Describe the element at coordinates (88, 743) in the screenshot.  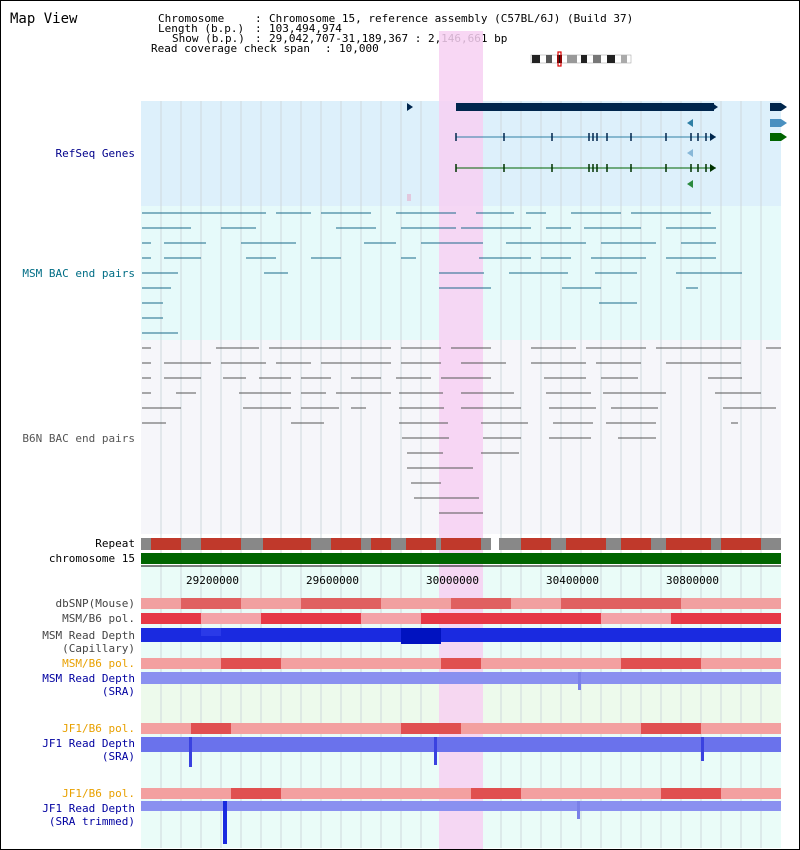
I see `jf1-read-depth-label: JF1 Read Depth` at that location.